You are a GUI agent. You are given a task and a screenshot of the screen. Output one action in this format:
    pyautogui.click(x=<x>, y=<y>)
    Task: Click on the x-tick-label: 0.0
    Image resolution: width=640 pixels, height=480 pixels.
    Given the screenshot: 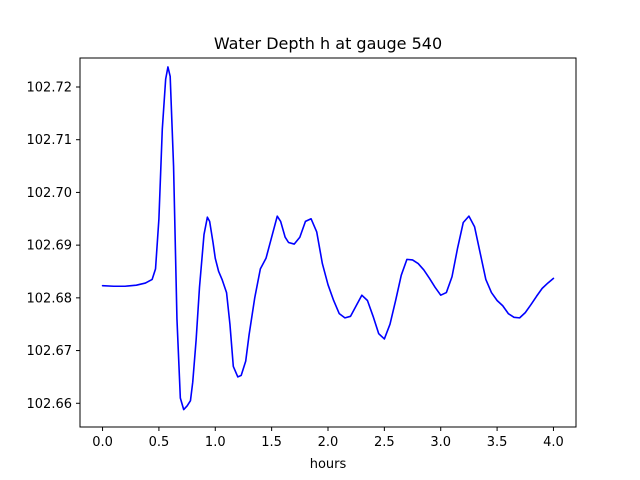 What is the action you would take?
    pyautogui.click(x=102, y=442)
    